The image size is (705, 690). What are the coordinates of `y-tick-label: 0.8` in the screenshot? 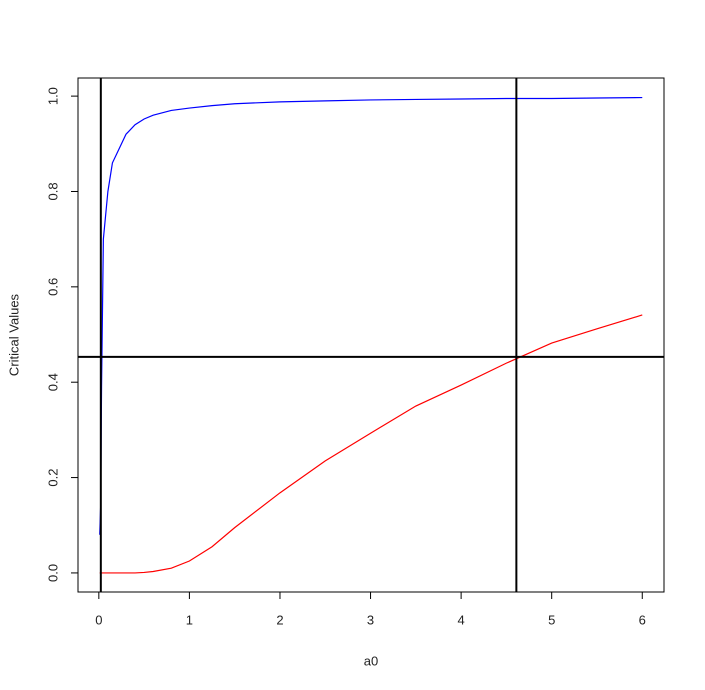 It's located at (52, 191).